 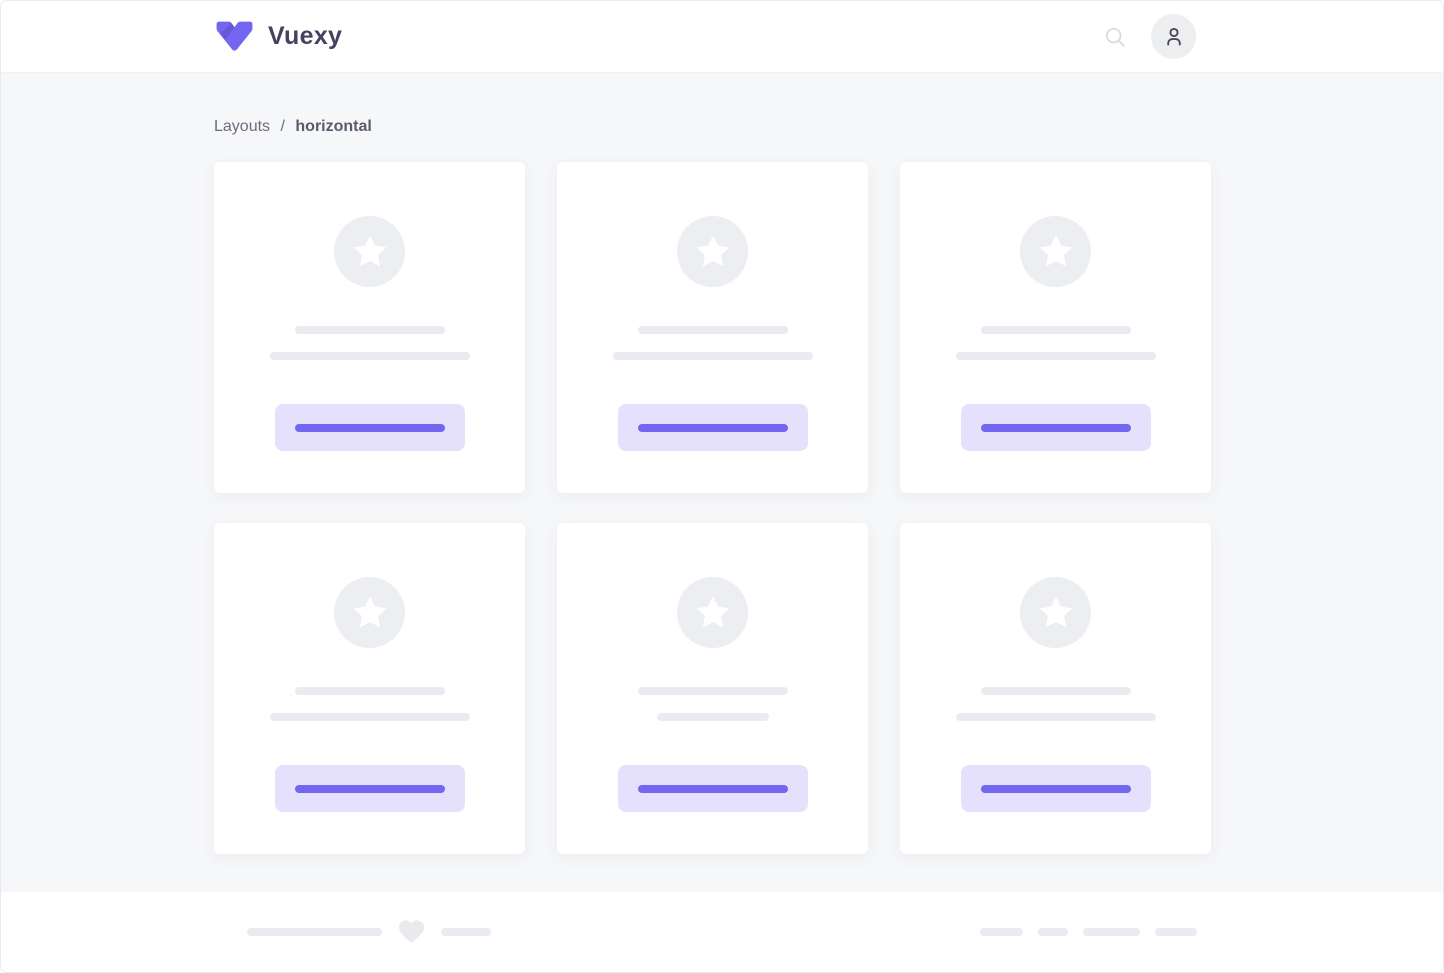 I want to click on vuexy-logo-icon, so click(x=234, y=36).